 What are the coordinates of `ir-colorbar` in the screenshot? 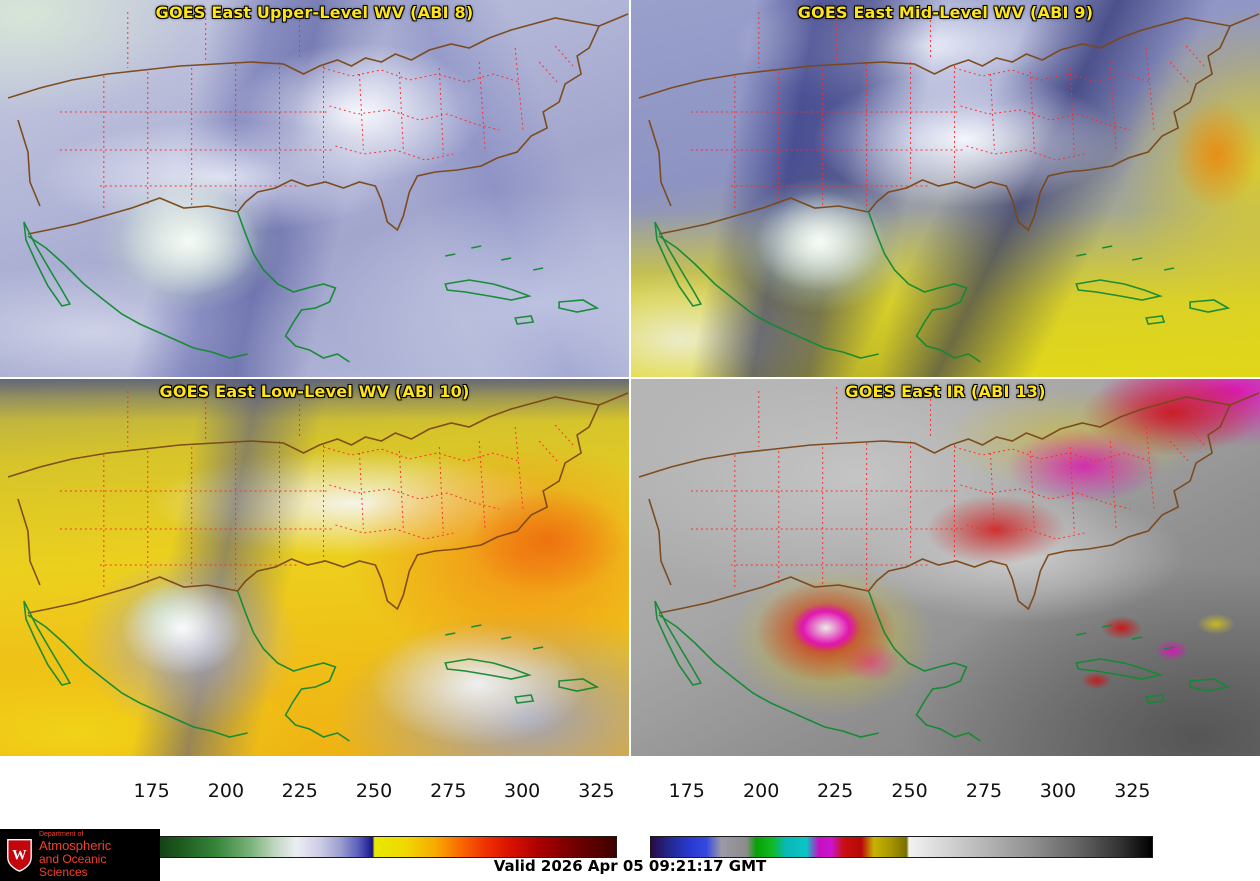 It's located at (901, 847).